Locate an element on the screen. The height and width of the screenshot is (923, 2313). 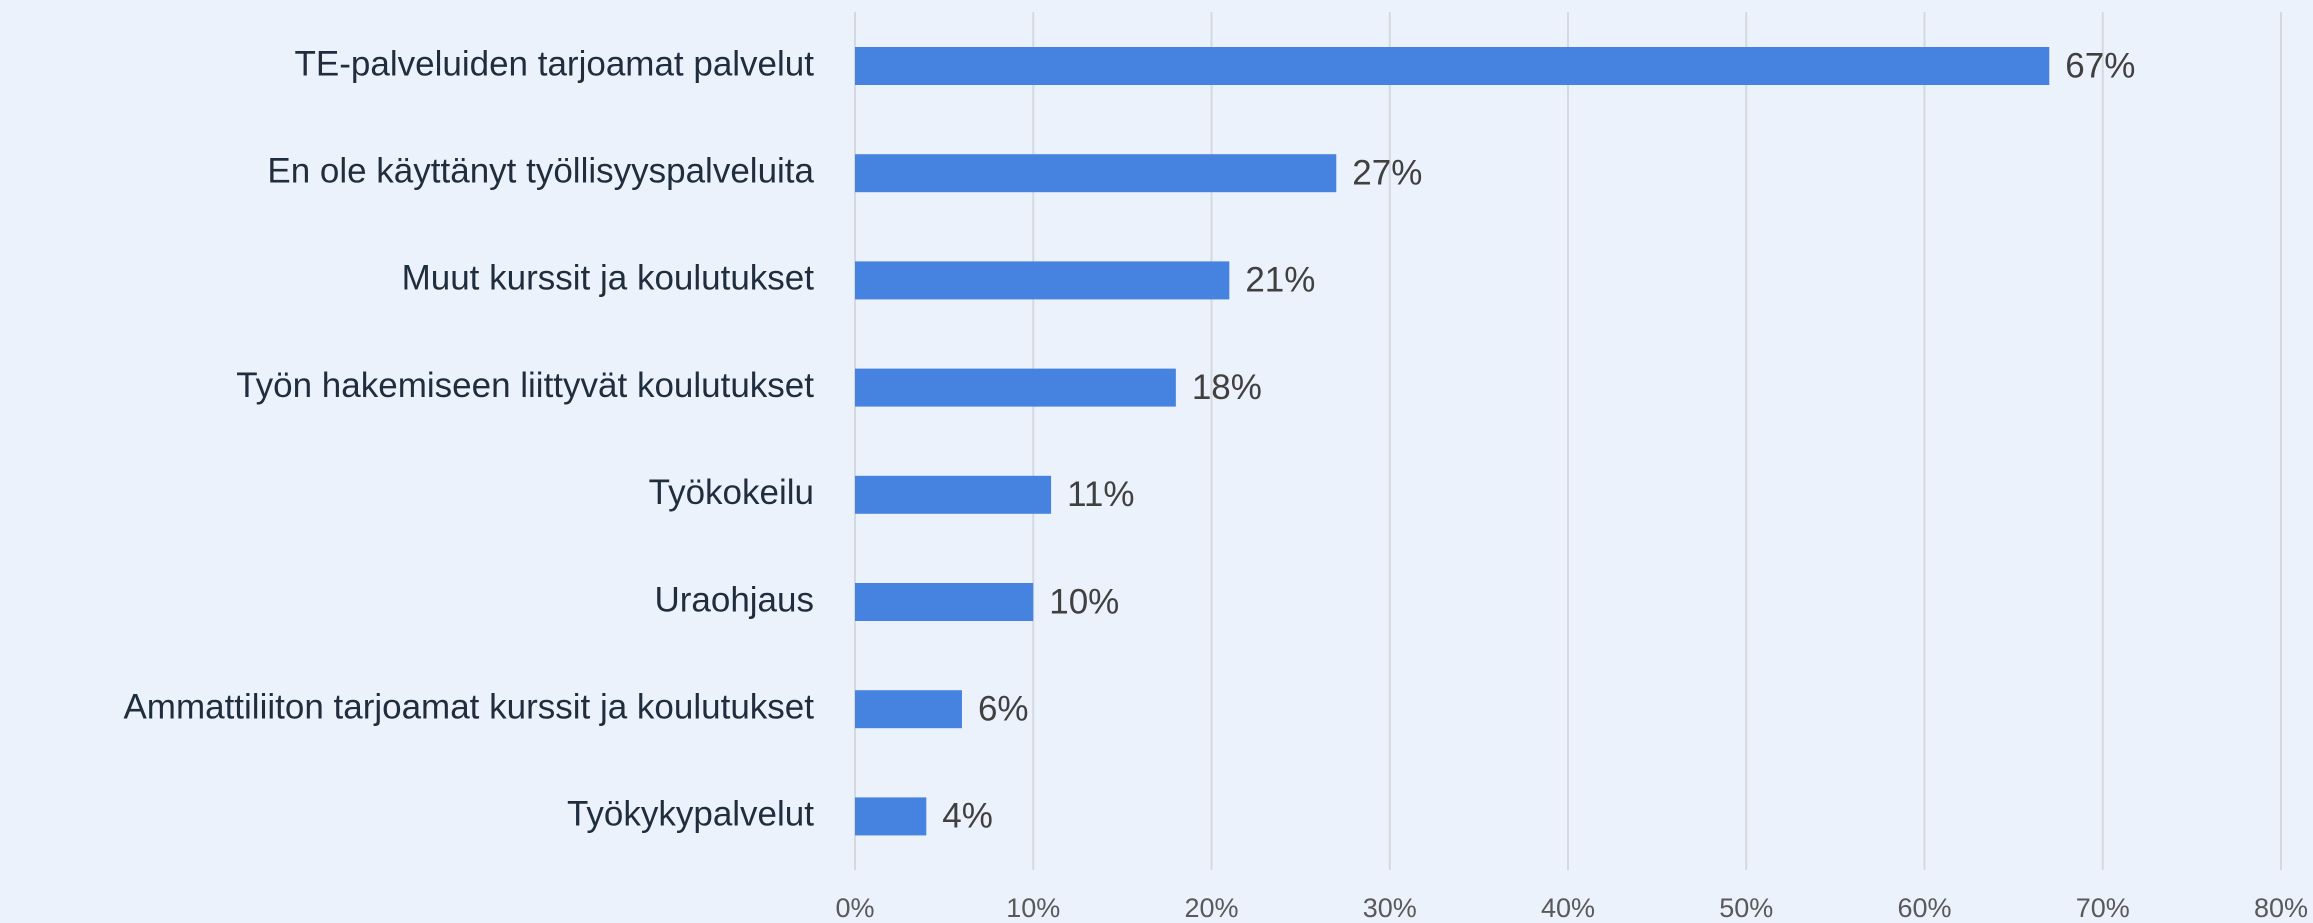
data-label: 4% is located at coordinates (967, 816).